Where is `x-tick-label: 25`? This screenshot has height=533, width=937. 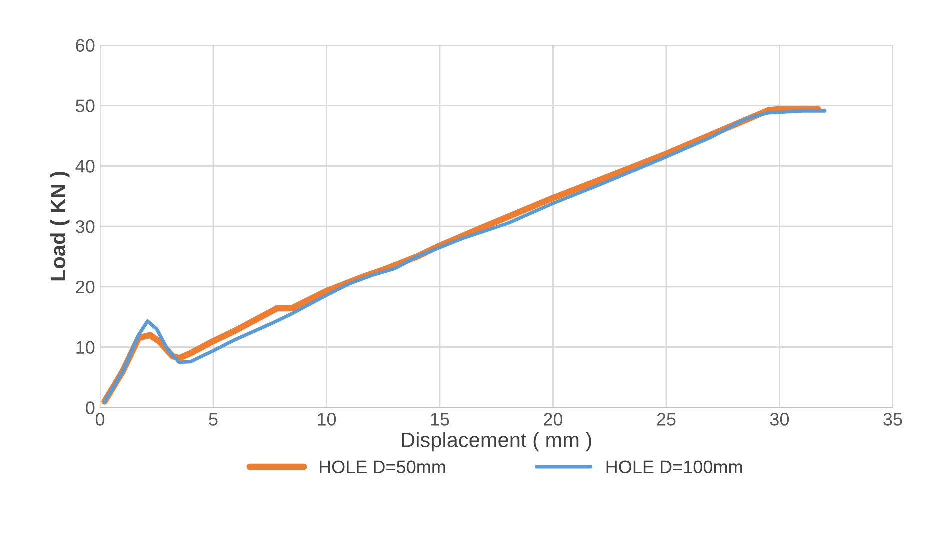
x-tick-label: 25 is located at coordinates (666, 419).